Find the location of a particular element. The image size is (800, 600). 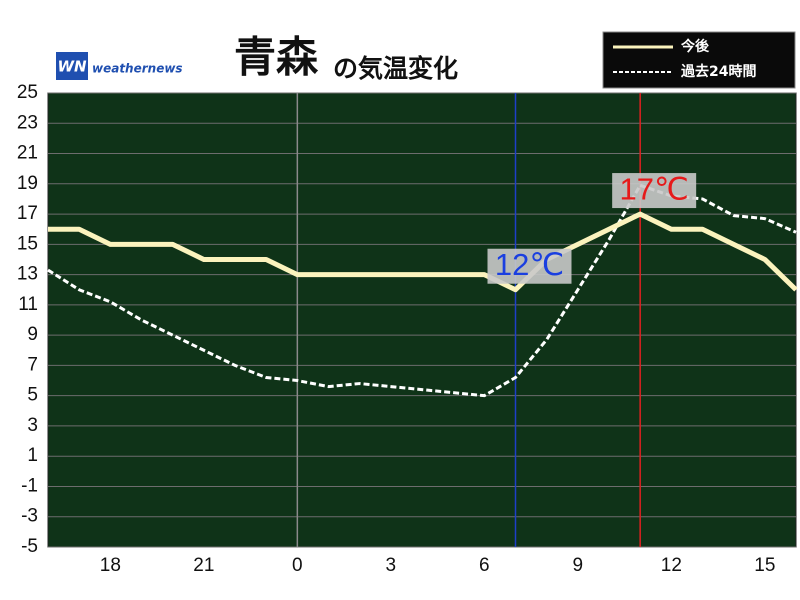

y-tick-label: 9 is located at coordinates (32, 334).